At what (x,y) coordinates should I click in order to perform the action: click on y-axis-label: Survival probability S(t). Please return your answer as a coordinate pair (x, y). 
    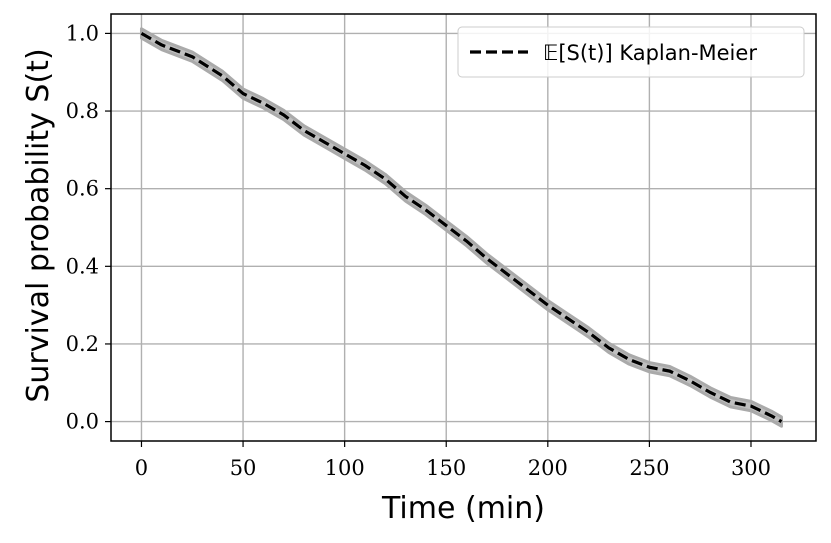
    Looking at the image, I should click on (38, 225).